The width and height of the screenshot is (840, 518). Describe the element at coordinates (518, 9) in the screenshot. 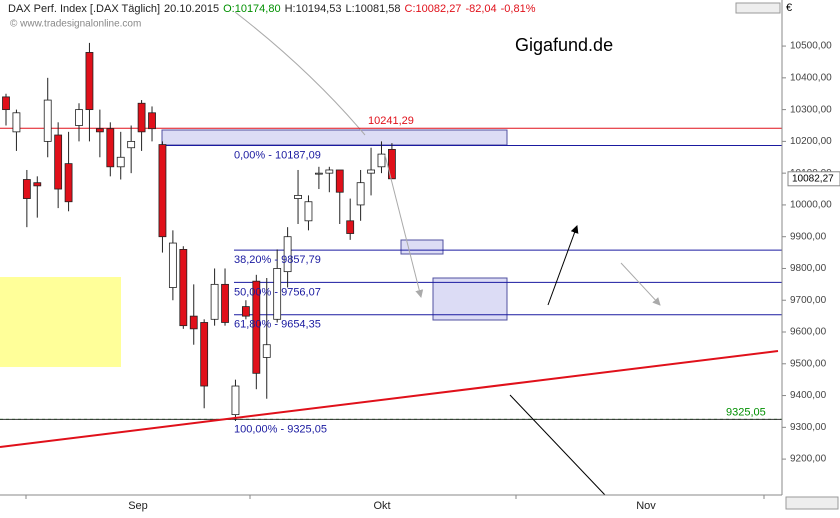

I see `header-change-pct: -0,81%` at that location.